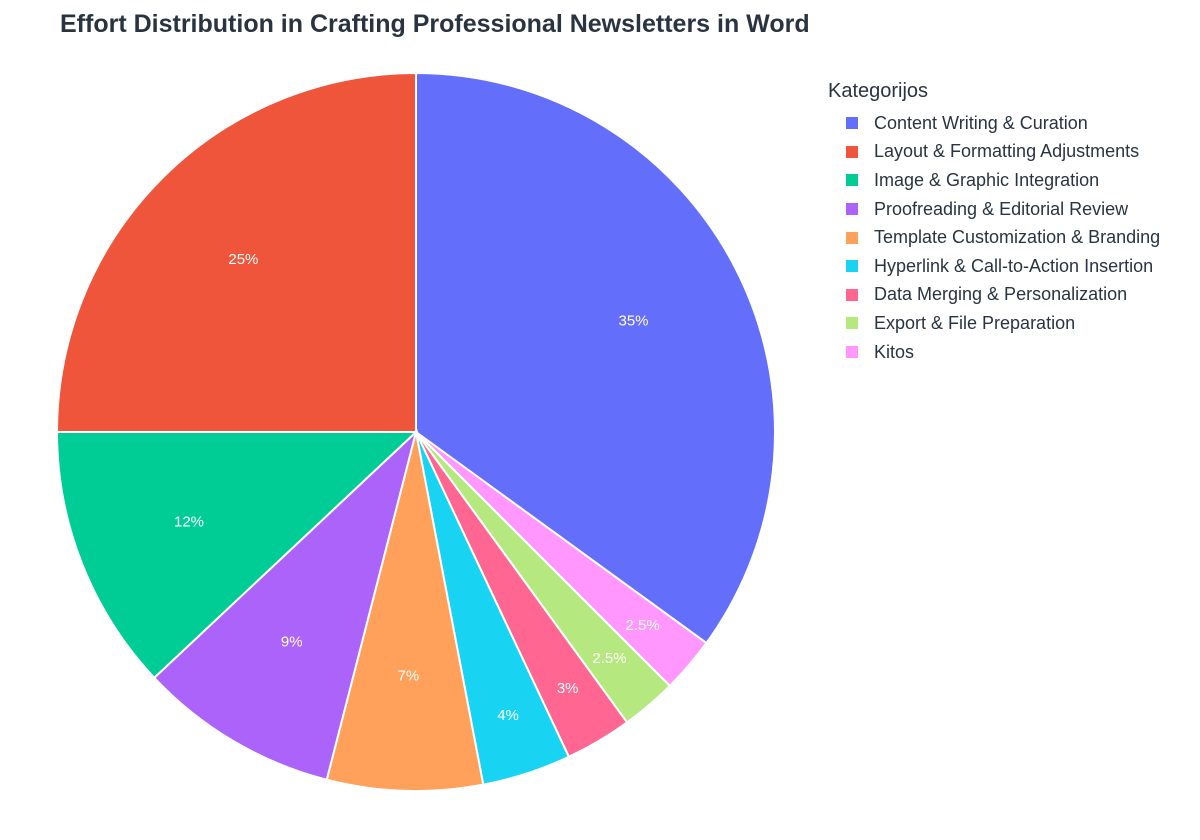 This screenshot has height=840, width=1200. I want to click on legend-item-proofreading-and-editorial-review: Proofreading & Editorial Review, so click(1013, 209).